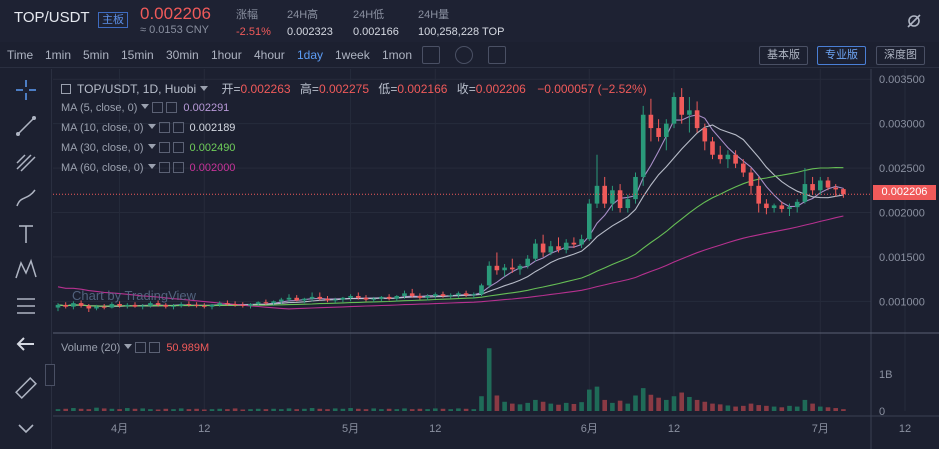 This screenshot has width=939, height=449. What do you see at coordinates (900, 55) in the screenshot?
I see `mode-depth-button: 深度图` at bounding box center [900, 55].